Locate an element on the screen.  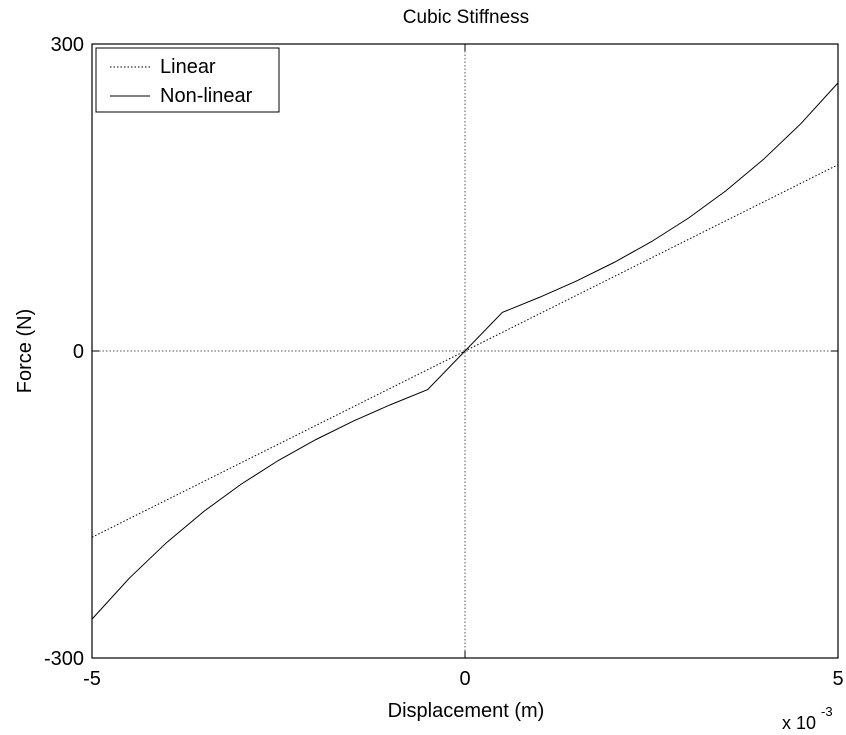
y-tick-label: -300 is located at coordinates (64, 659).